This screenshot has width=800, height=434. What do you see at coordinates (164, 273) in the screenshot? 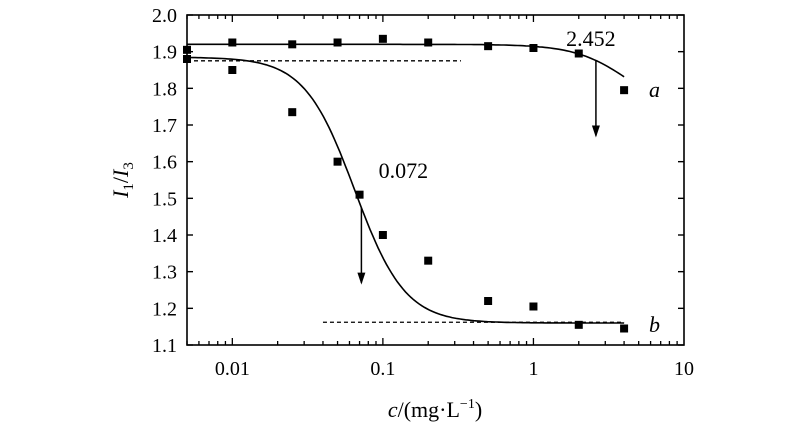
I see `y-tick-label: 1.3` at bounding box center [164, 273].